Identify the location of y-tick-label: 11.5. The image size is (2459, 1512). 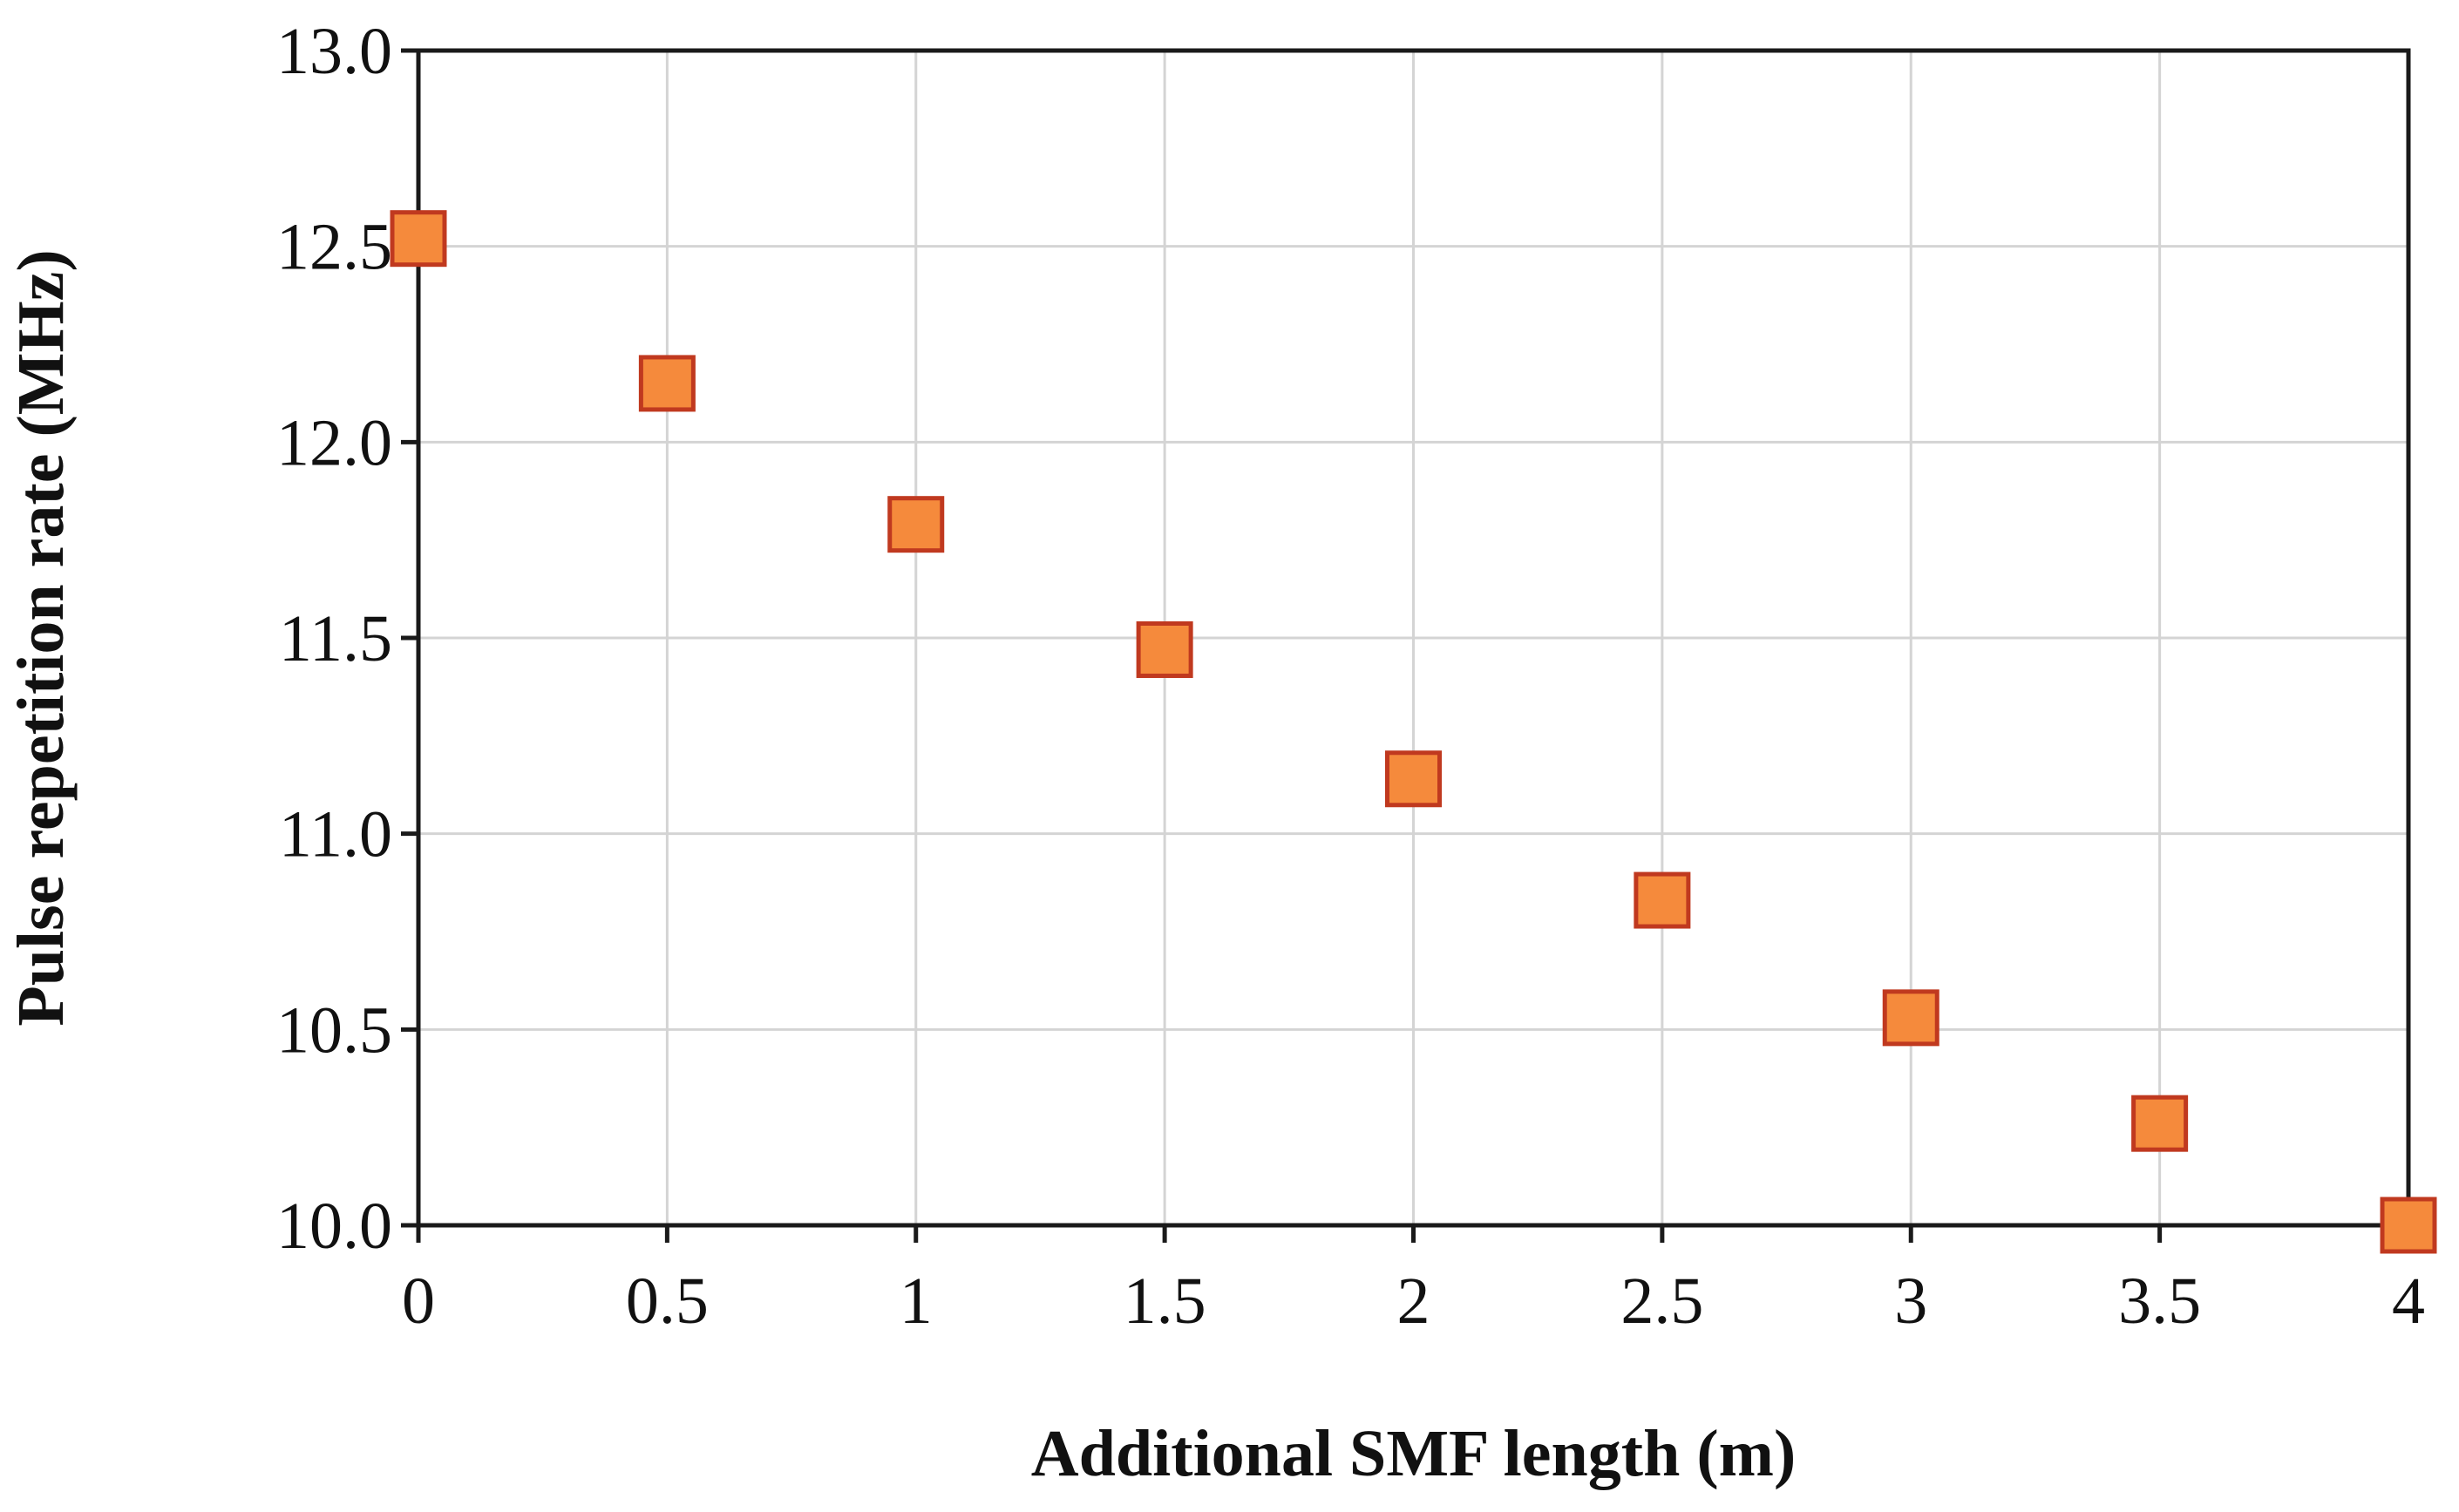
(335, 638).